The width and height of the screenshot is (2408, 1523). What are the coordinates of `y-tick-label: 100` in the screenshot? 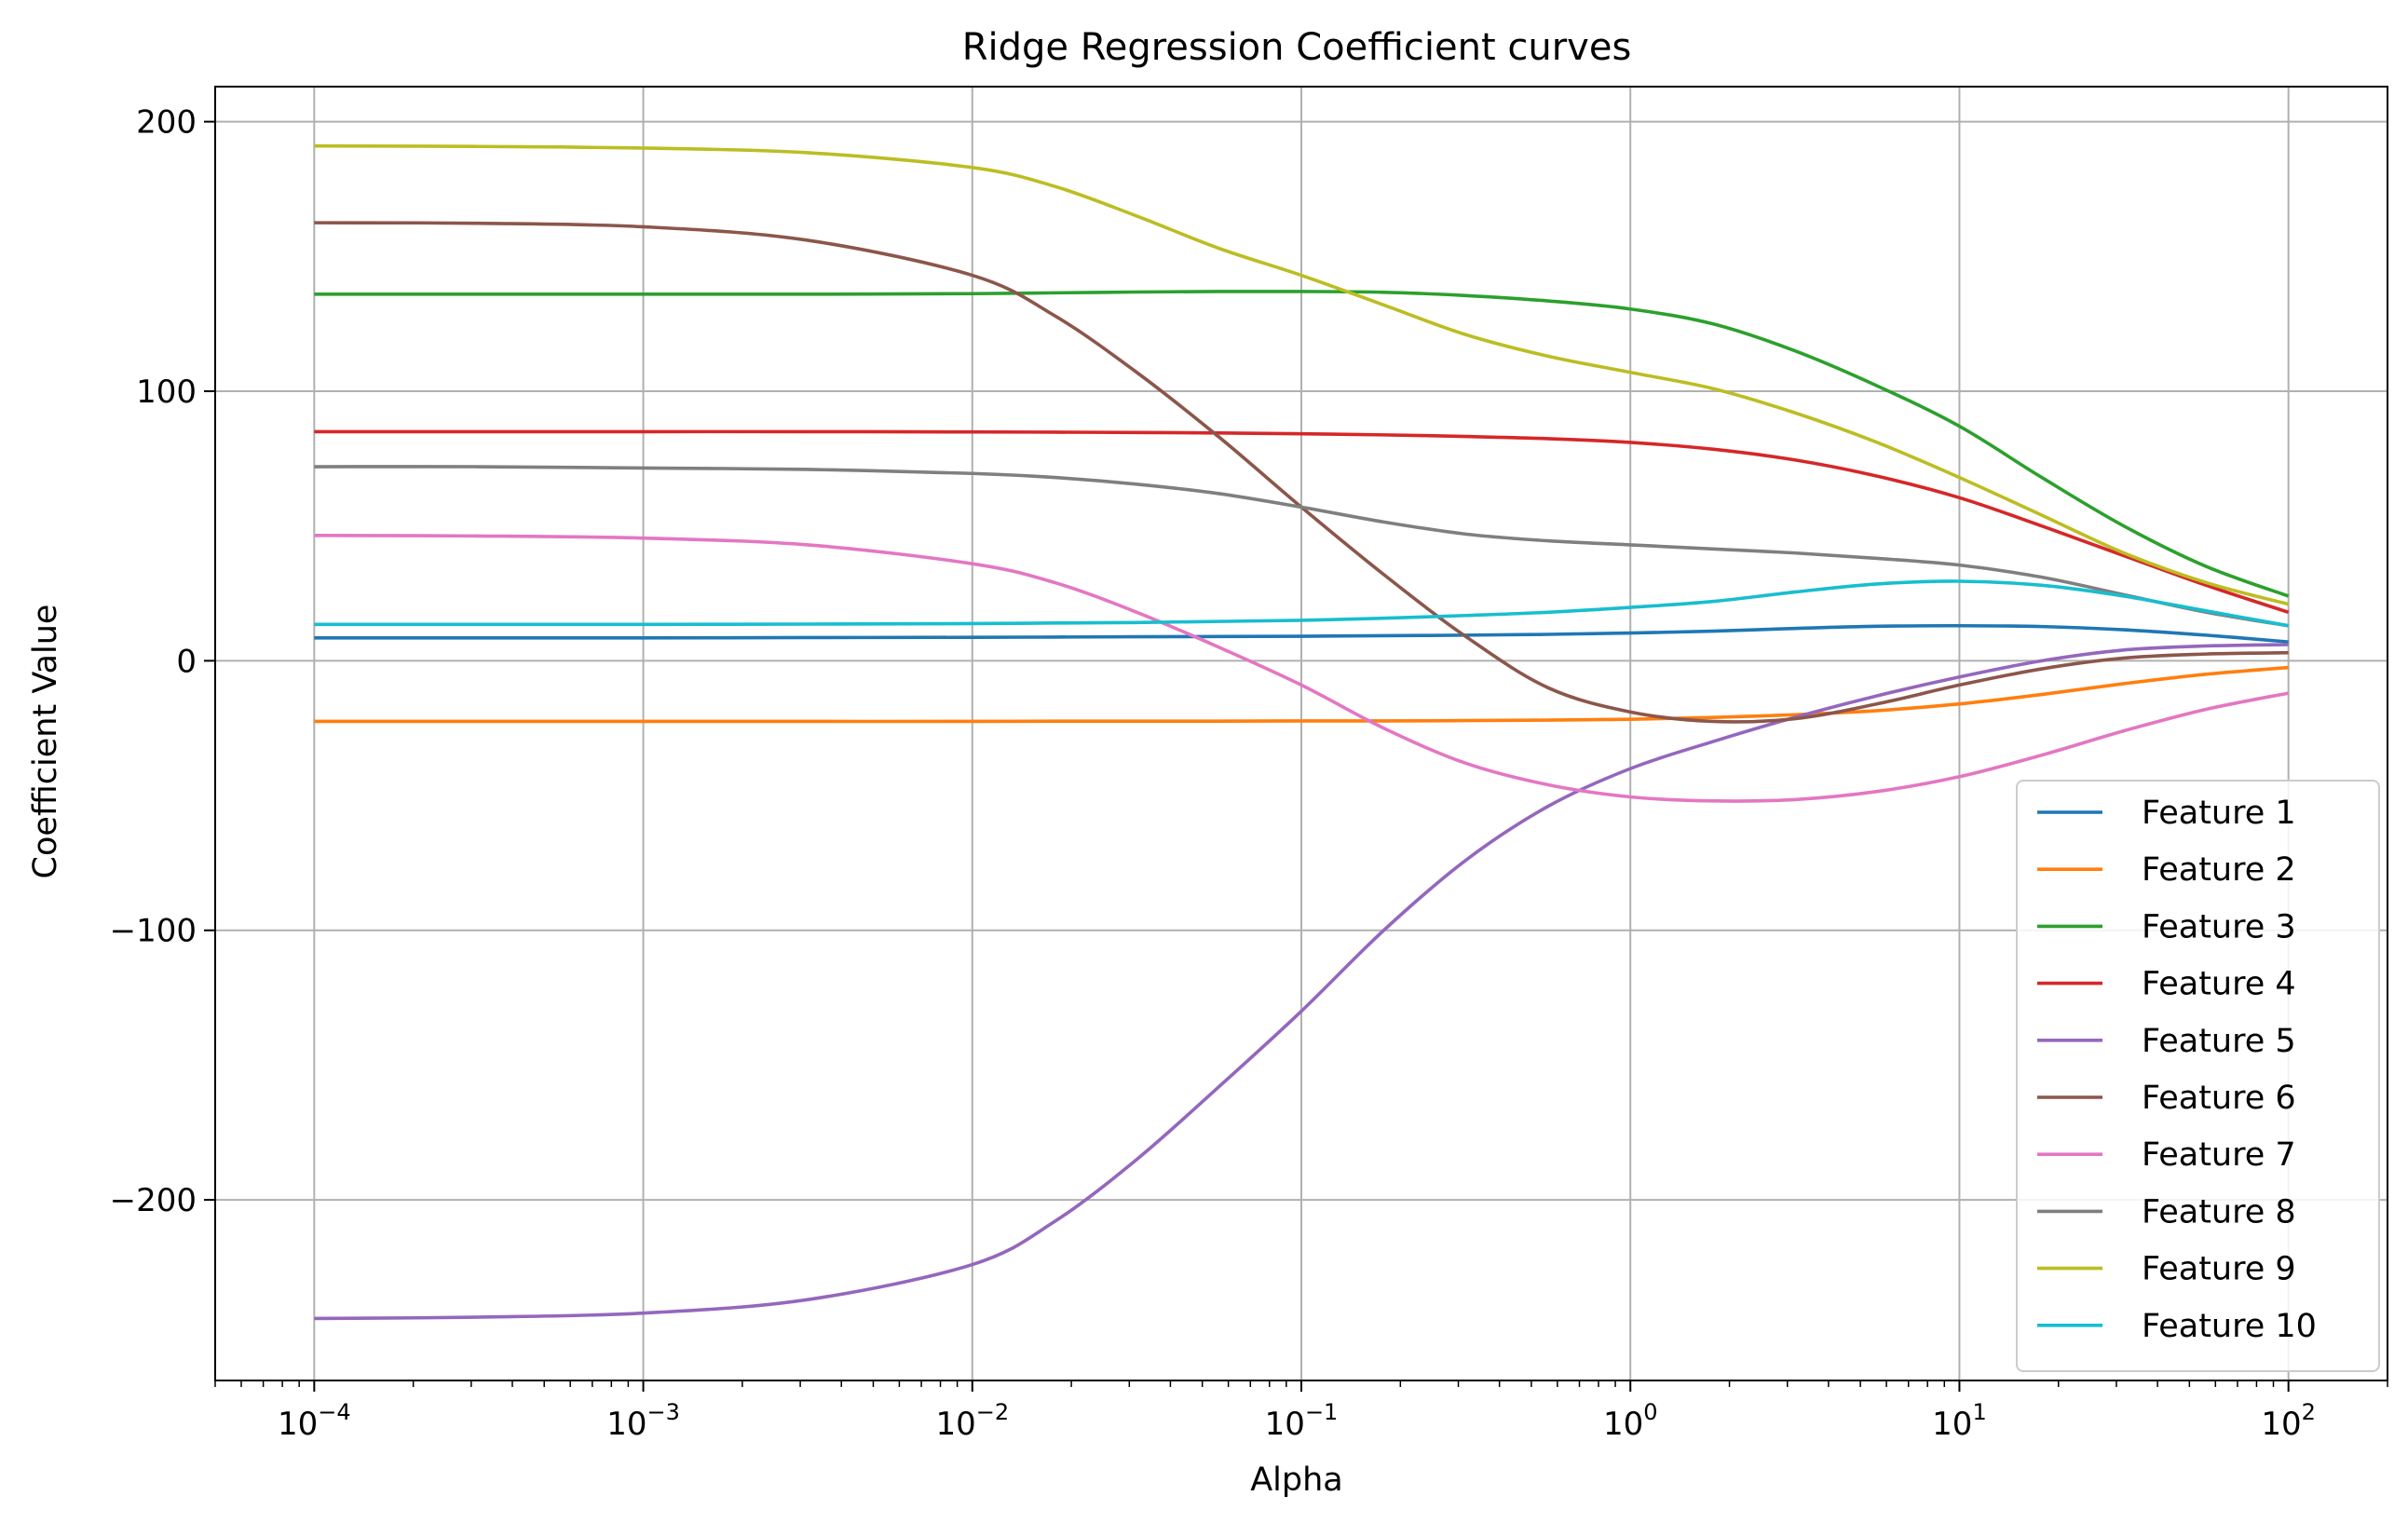 It's located at (166, 392).